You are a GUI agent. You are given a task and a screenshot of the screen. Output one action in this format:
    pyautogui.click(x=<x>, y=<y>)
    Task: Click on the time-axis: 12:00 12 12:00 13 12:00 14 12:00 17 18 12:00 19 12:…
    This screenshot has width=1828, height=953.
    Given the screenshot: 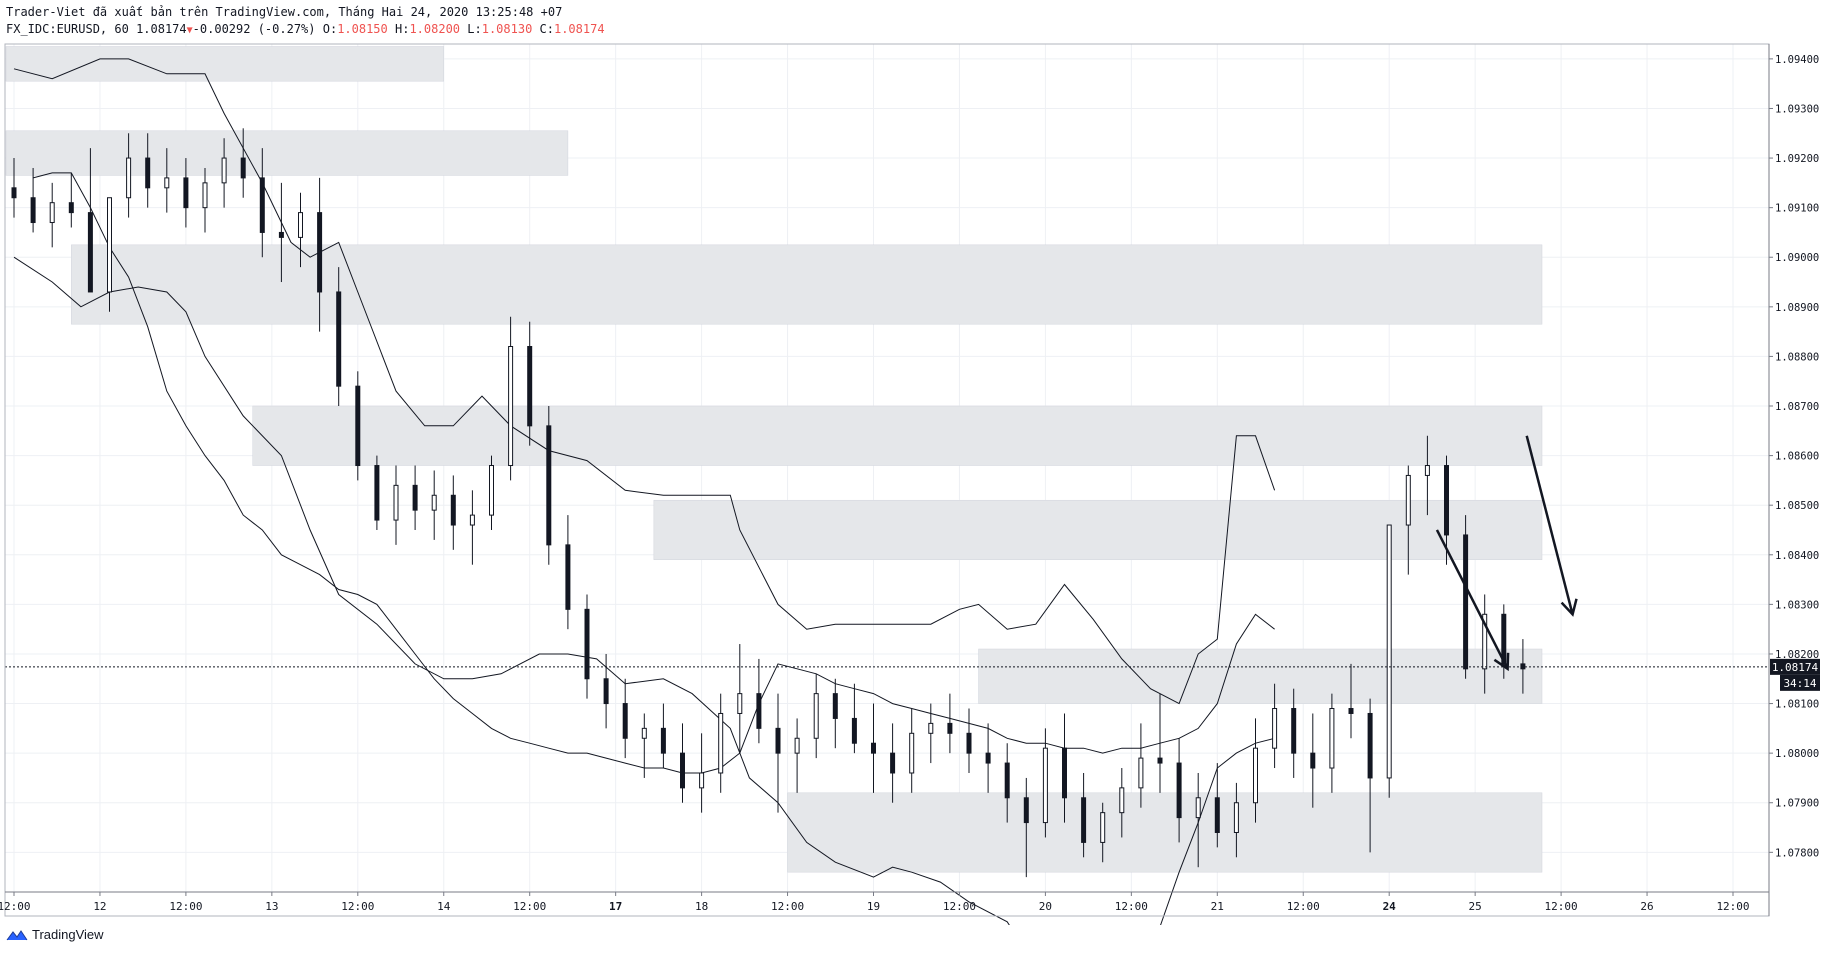 What is the action you would take?
    pyautogui.click(x=875, y=902)
    